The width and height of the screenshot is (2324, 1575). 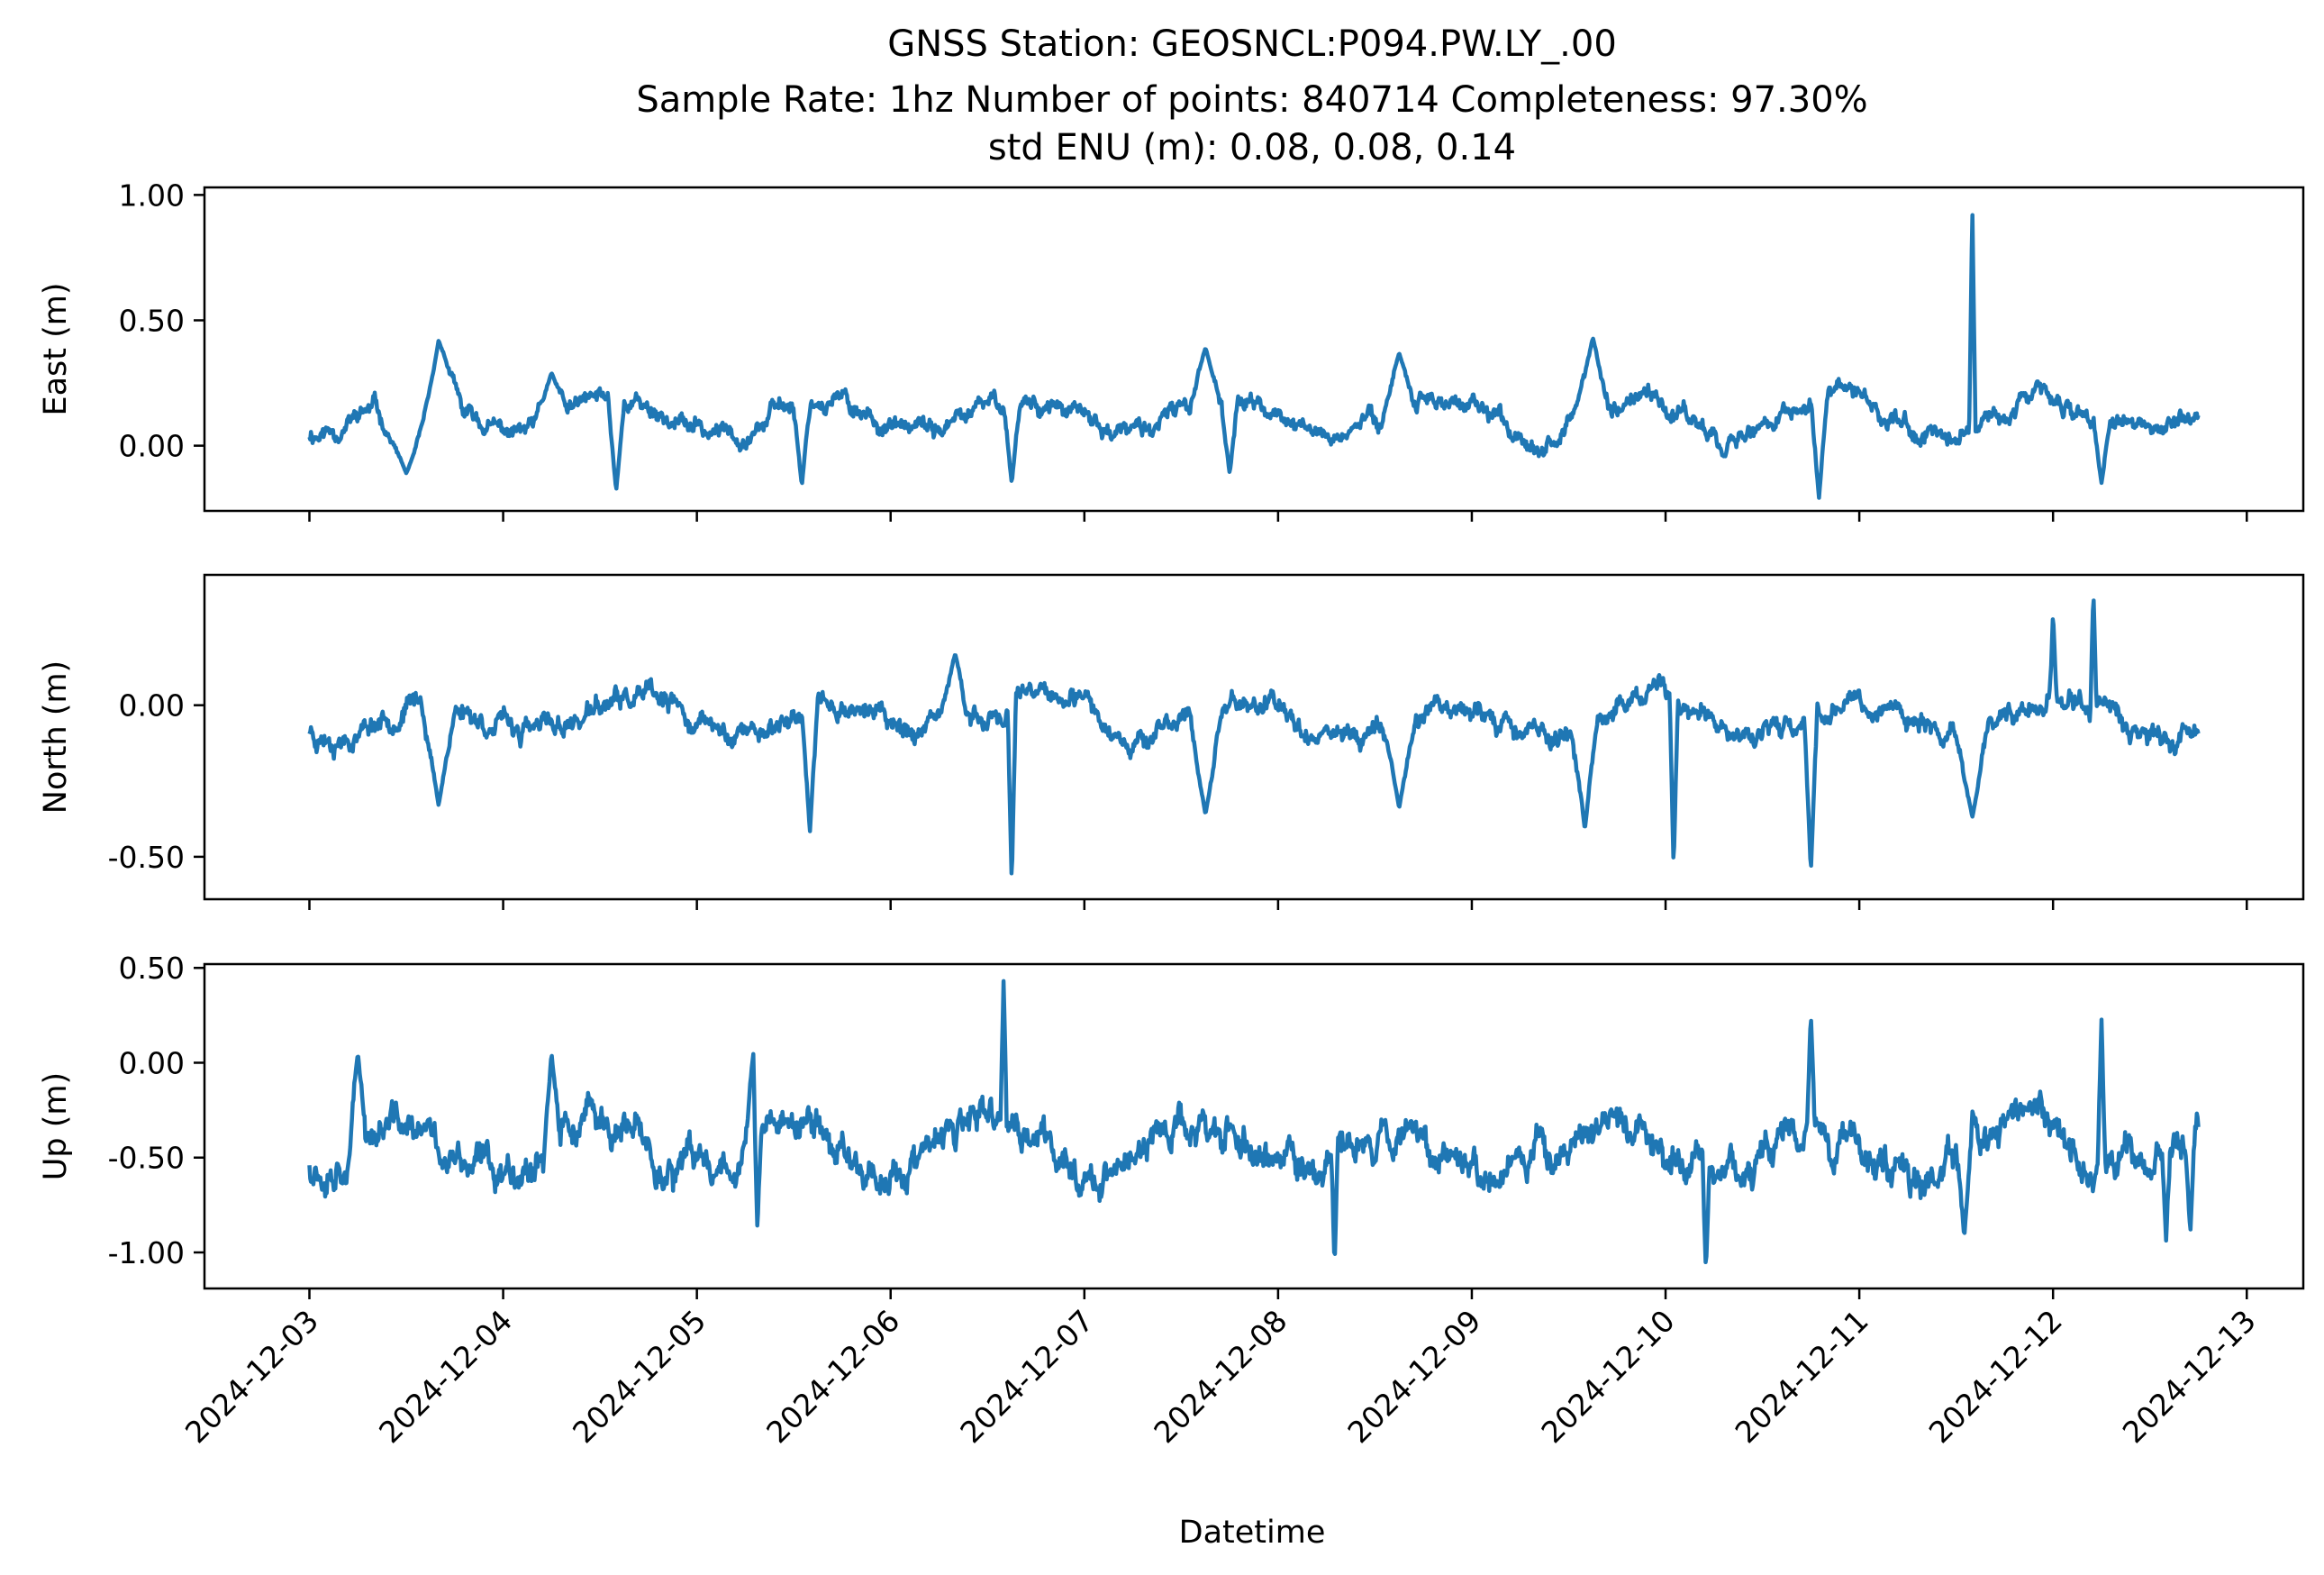 What do you see at coordinates (1252, 147) in the screenshot?
I see `chart-title-line3: std ENU (m): 0.08, 0.08, 0.14` at bounding box center [1252, 147].